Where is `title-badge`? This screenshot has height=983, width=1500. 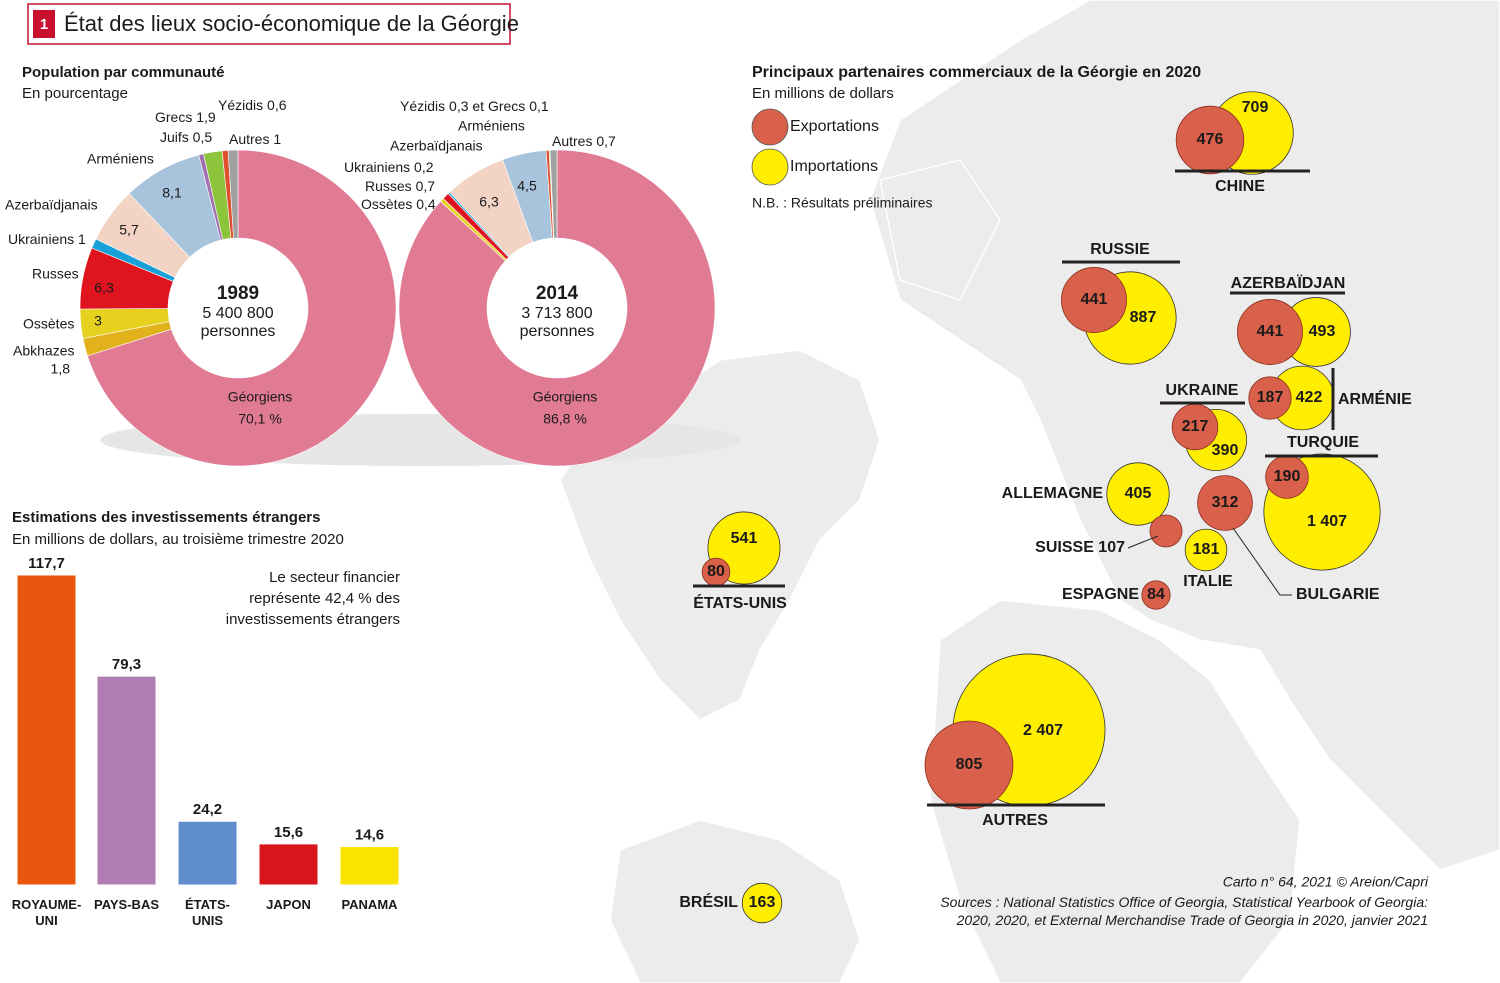
title-badge is located at coordinates (44, 24).